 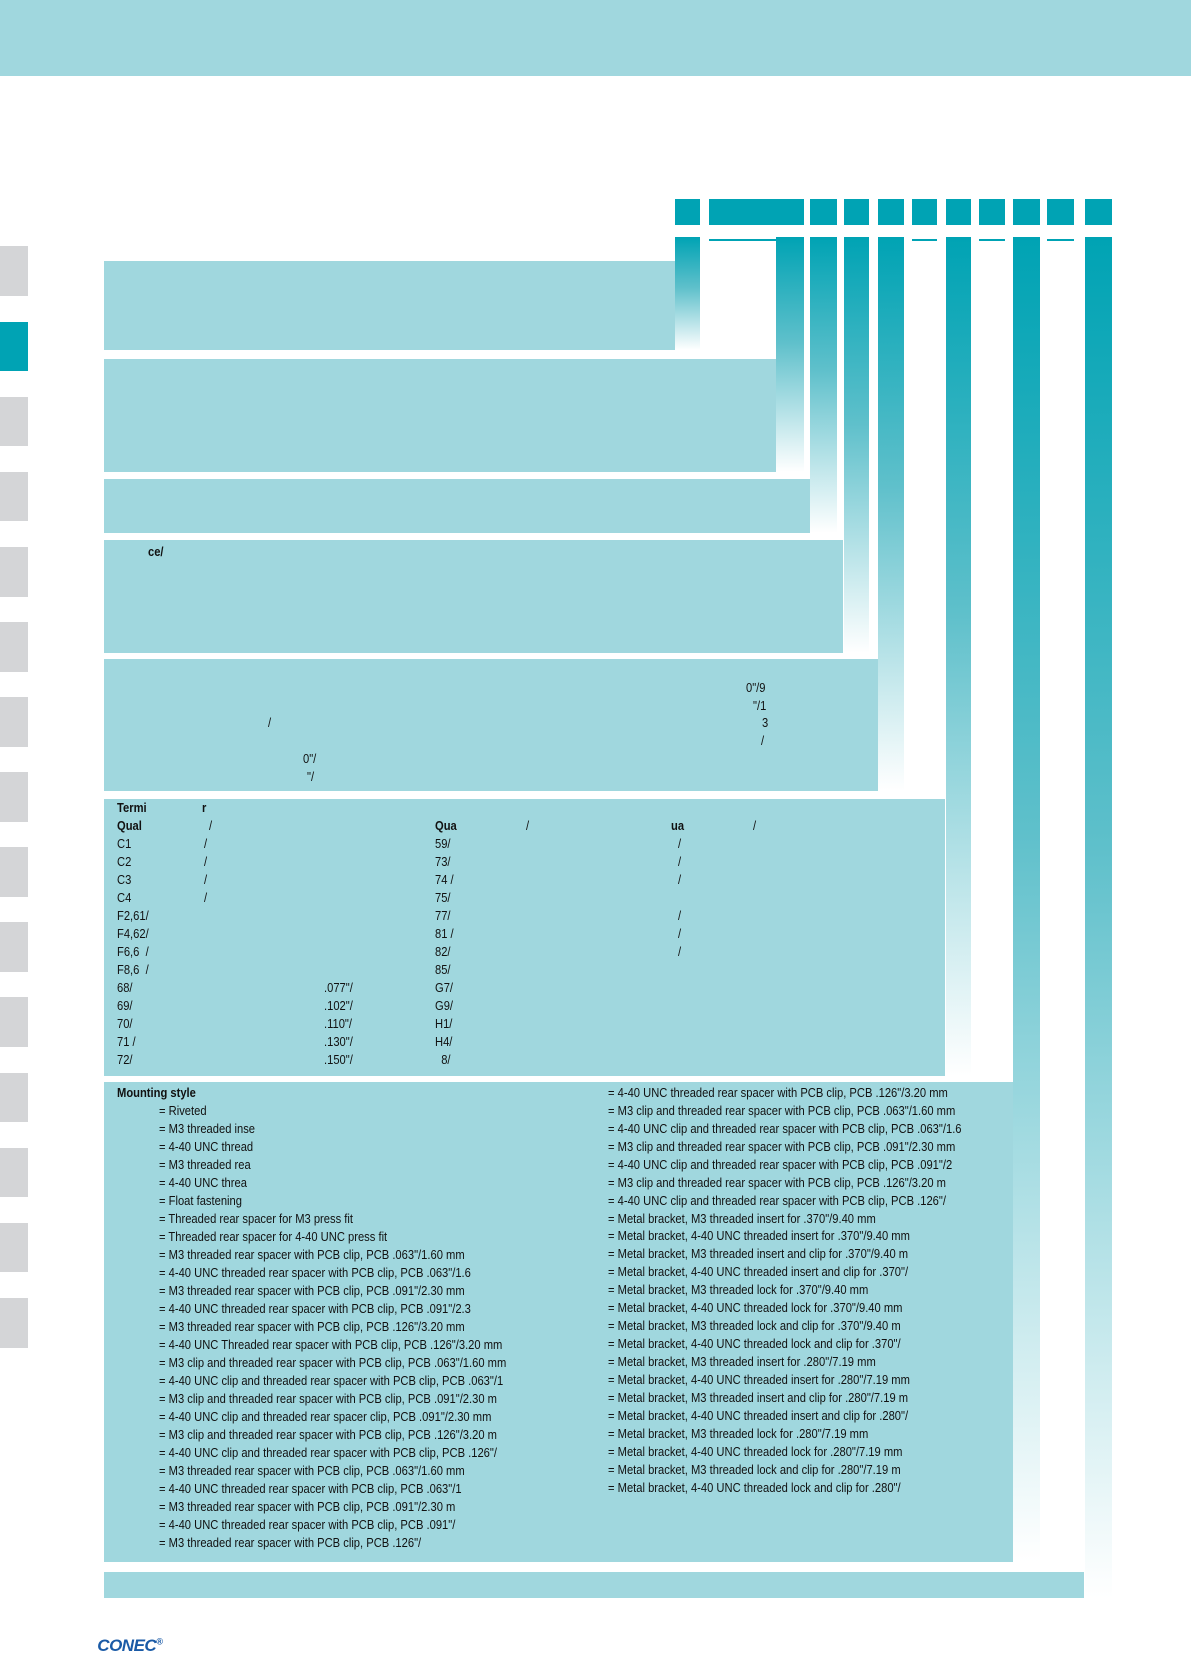 I want to click on table-cell: .150"/, so click(x=338, y=1059).